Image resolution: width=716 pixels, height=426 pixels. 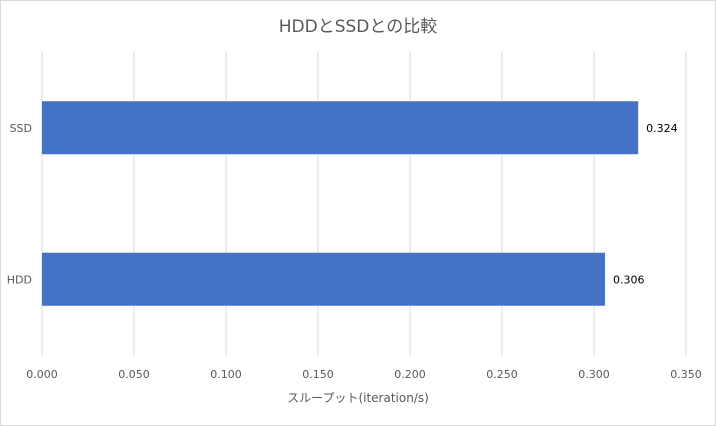 What do you see at coordinates (629, 279) in the screenshot?
I see `data-label-hdd: 0.306` at bounding box center [629, 279].